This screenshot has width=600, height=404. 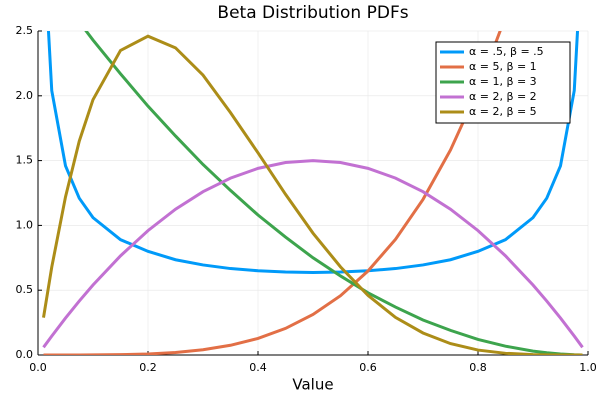 What do you see at coordinates (258, 367) in the screenshot?
I see `x-tick-label: 0.4` at bounding box center [258, 367].